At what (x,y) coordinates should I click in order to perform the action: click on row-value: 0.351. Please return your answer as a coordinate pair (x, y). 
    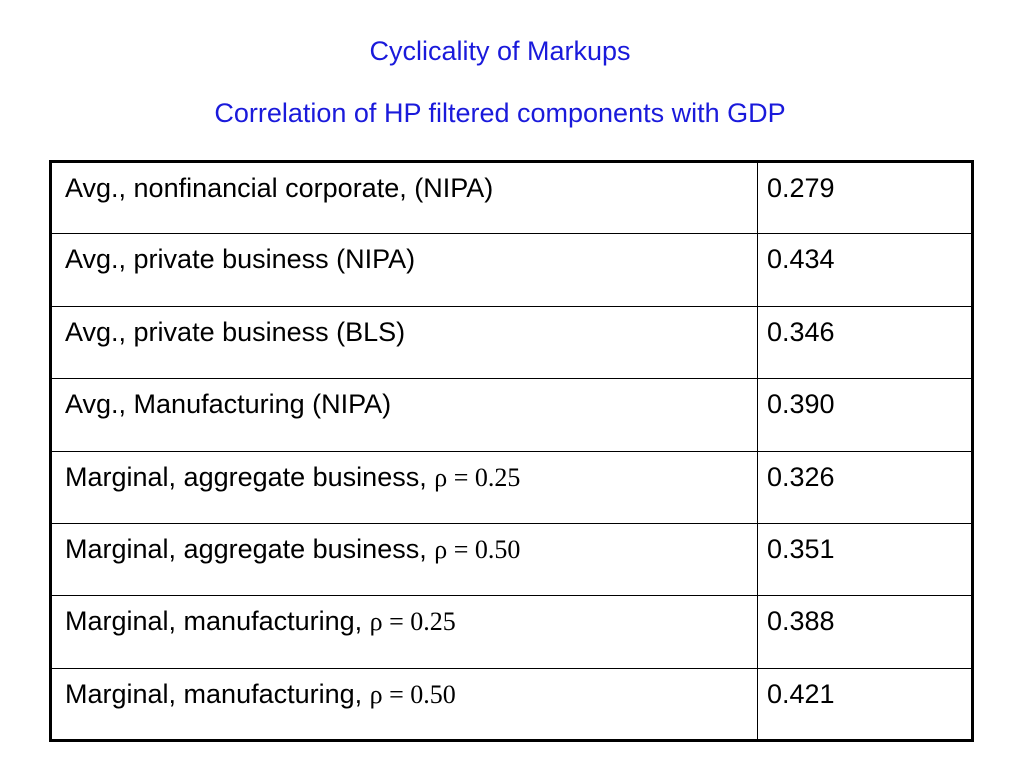
    Looking at the image, I should click on (865, 559).